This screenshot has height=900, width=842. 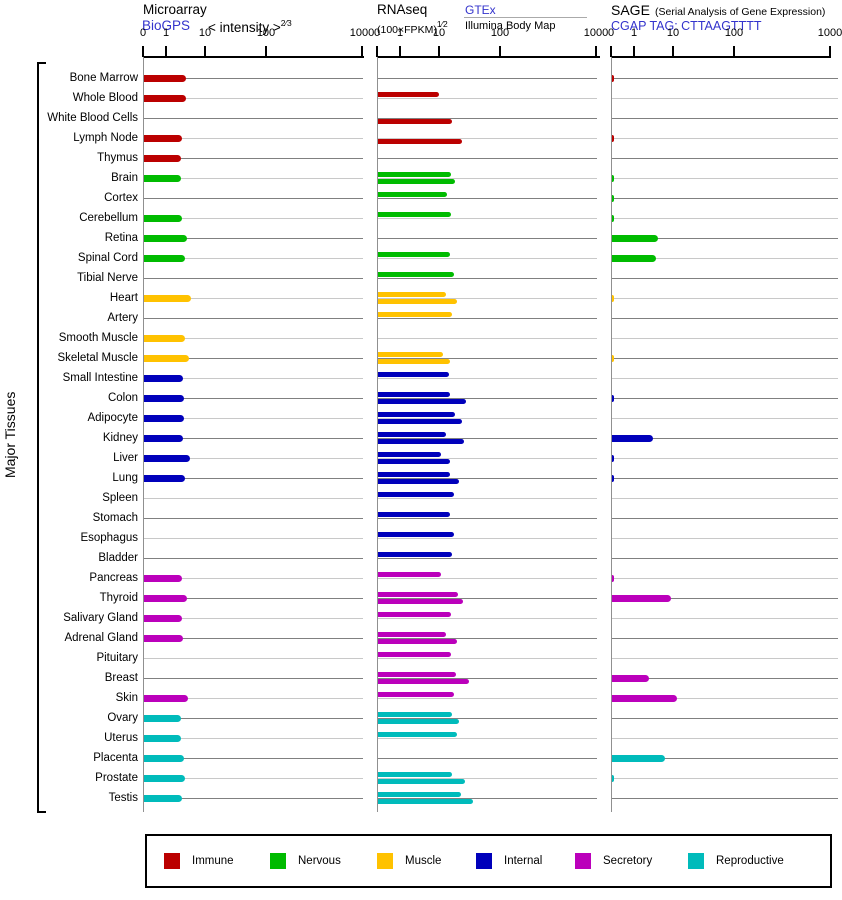 I want to click on rnaseq-illumina-bar-adipocyte, so click(x=420, y=421).